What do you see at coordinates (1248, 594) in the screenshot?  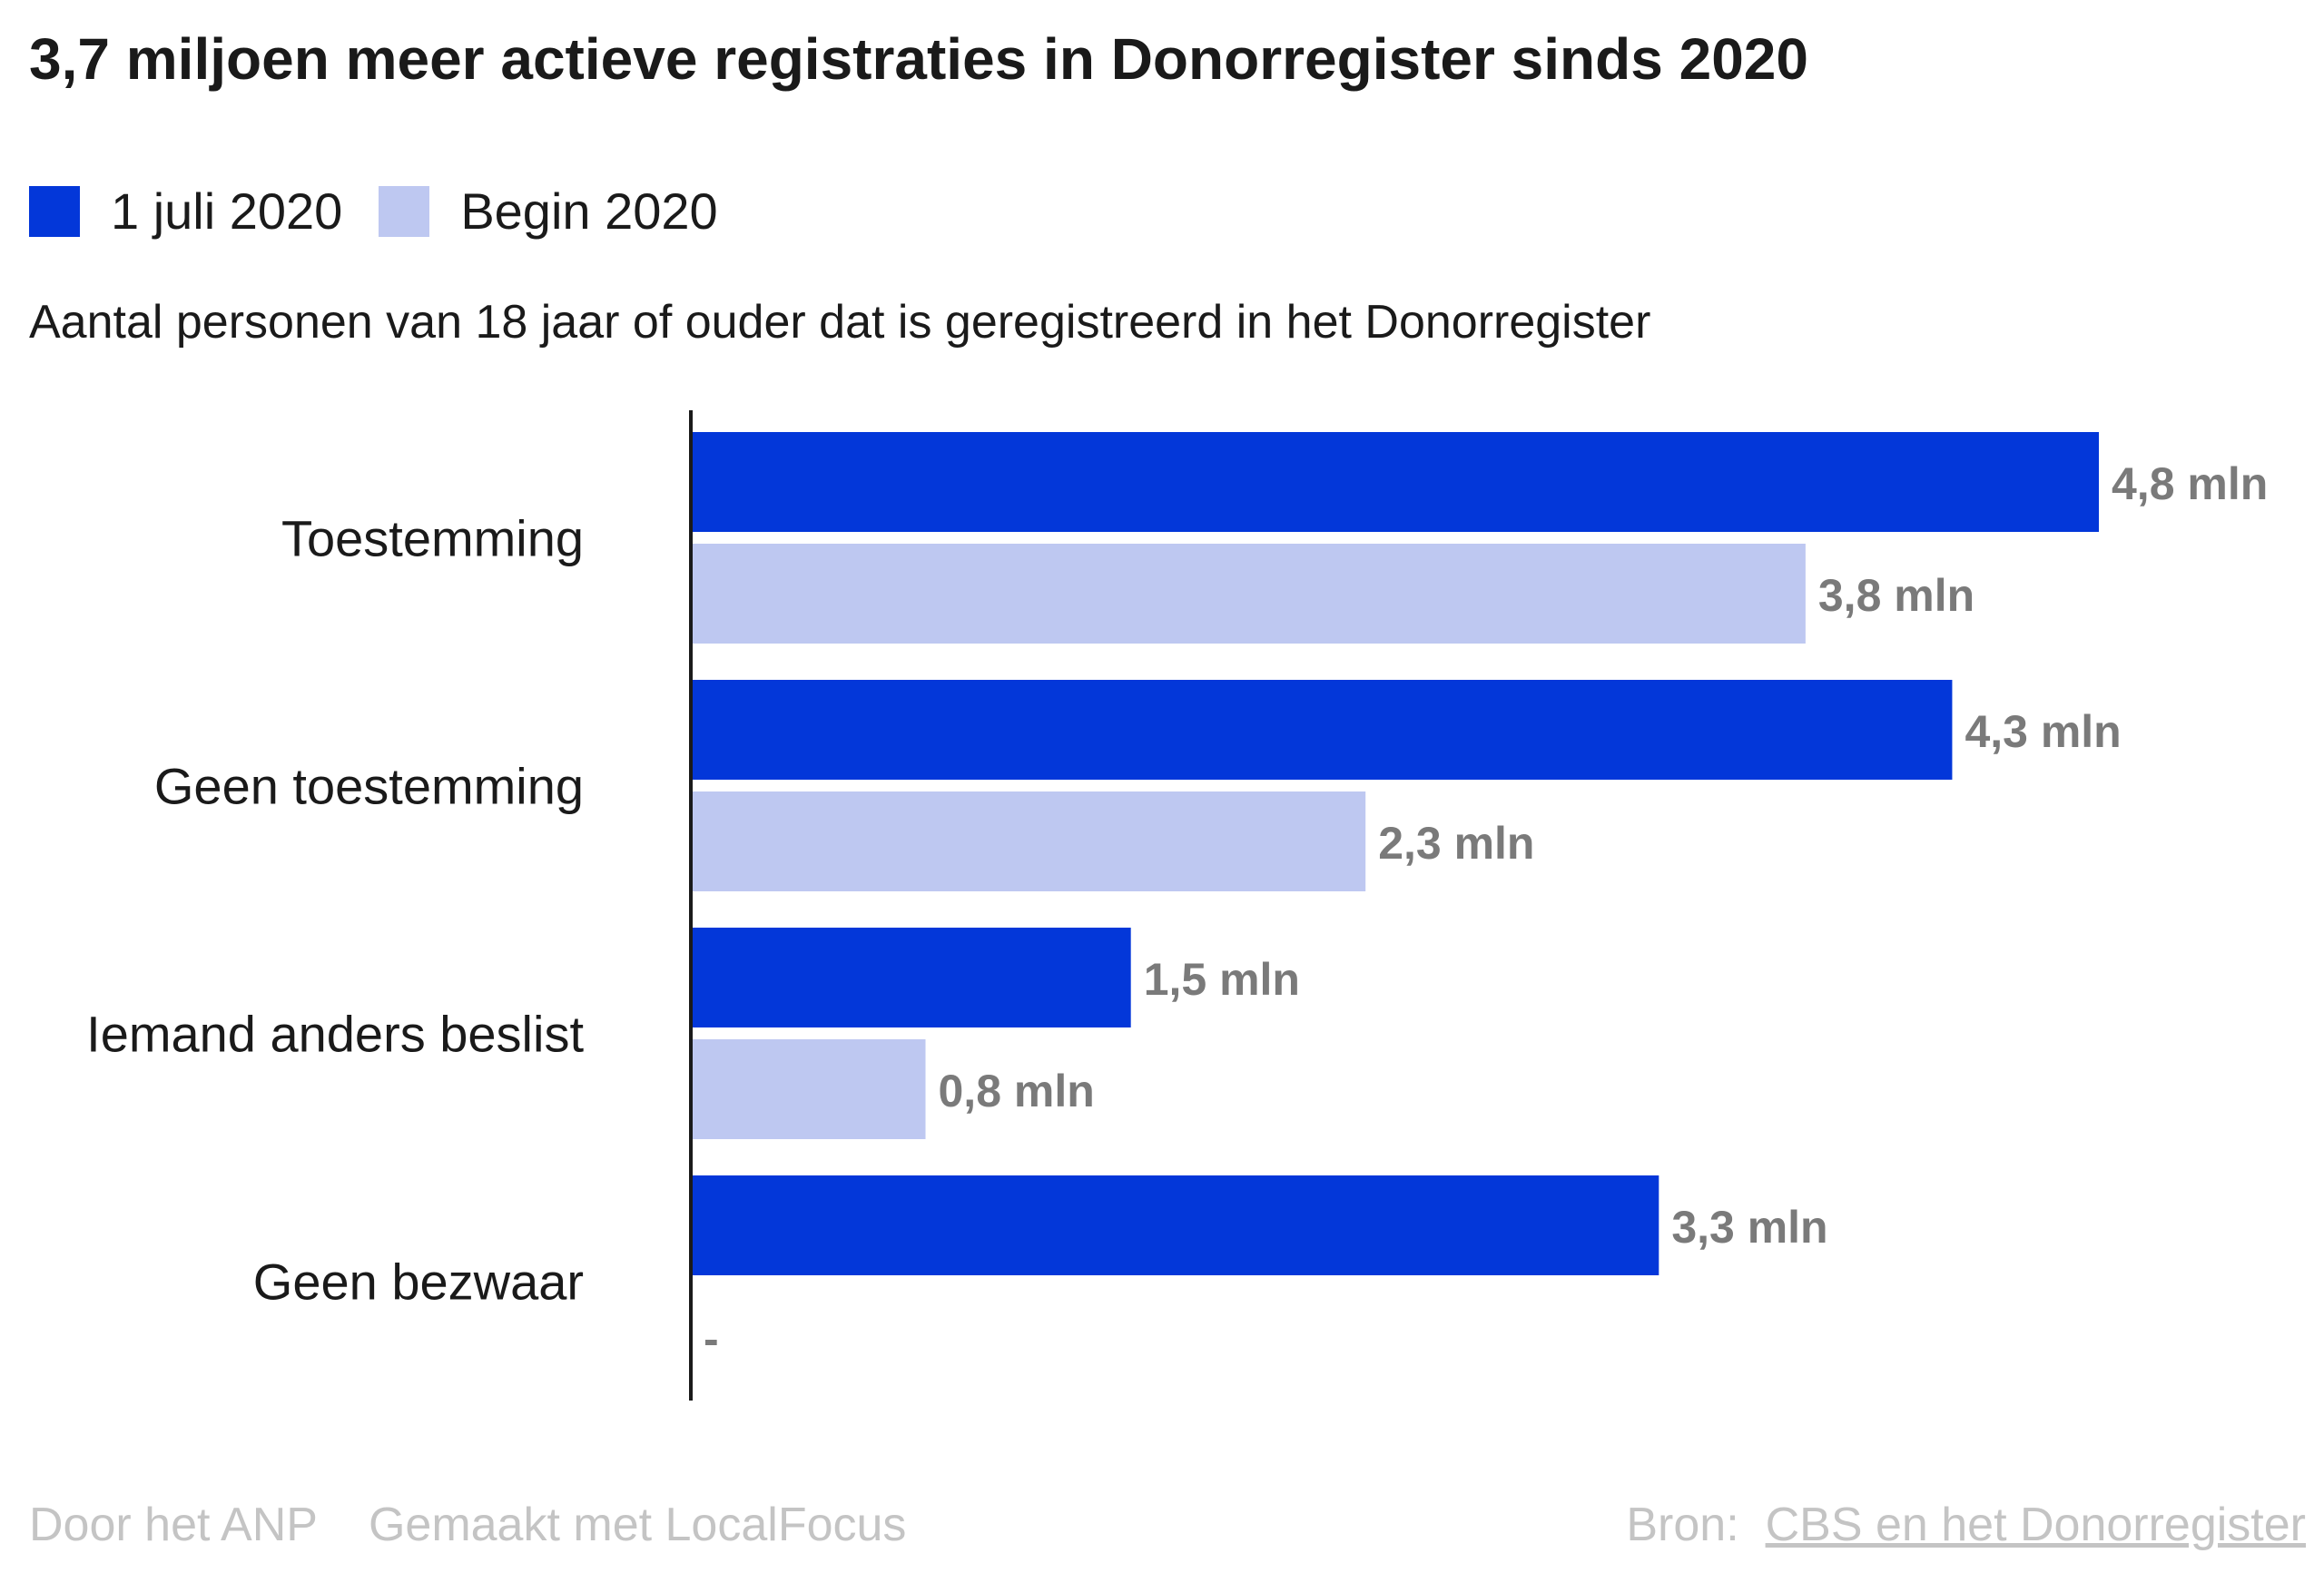 I see `bar-toestemming-begin-2020` at bounding box center [1248, 594].